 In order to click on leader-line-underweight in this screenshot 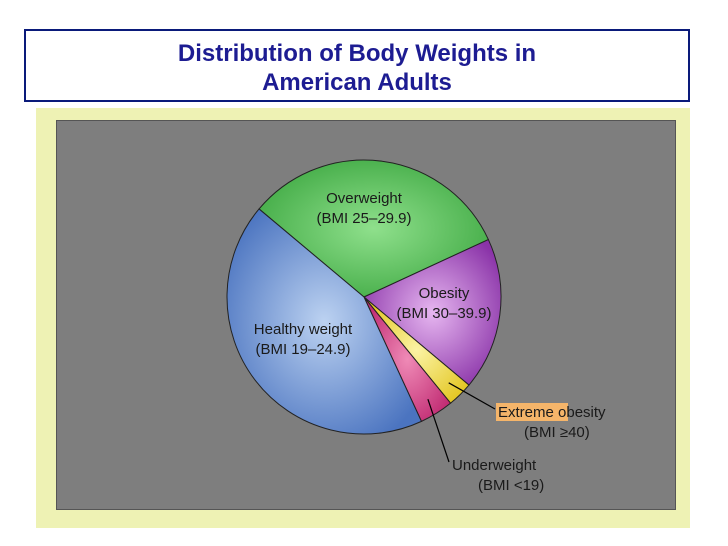, I will do `click(438, 431)`.